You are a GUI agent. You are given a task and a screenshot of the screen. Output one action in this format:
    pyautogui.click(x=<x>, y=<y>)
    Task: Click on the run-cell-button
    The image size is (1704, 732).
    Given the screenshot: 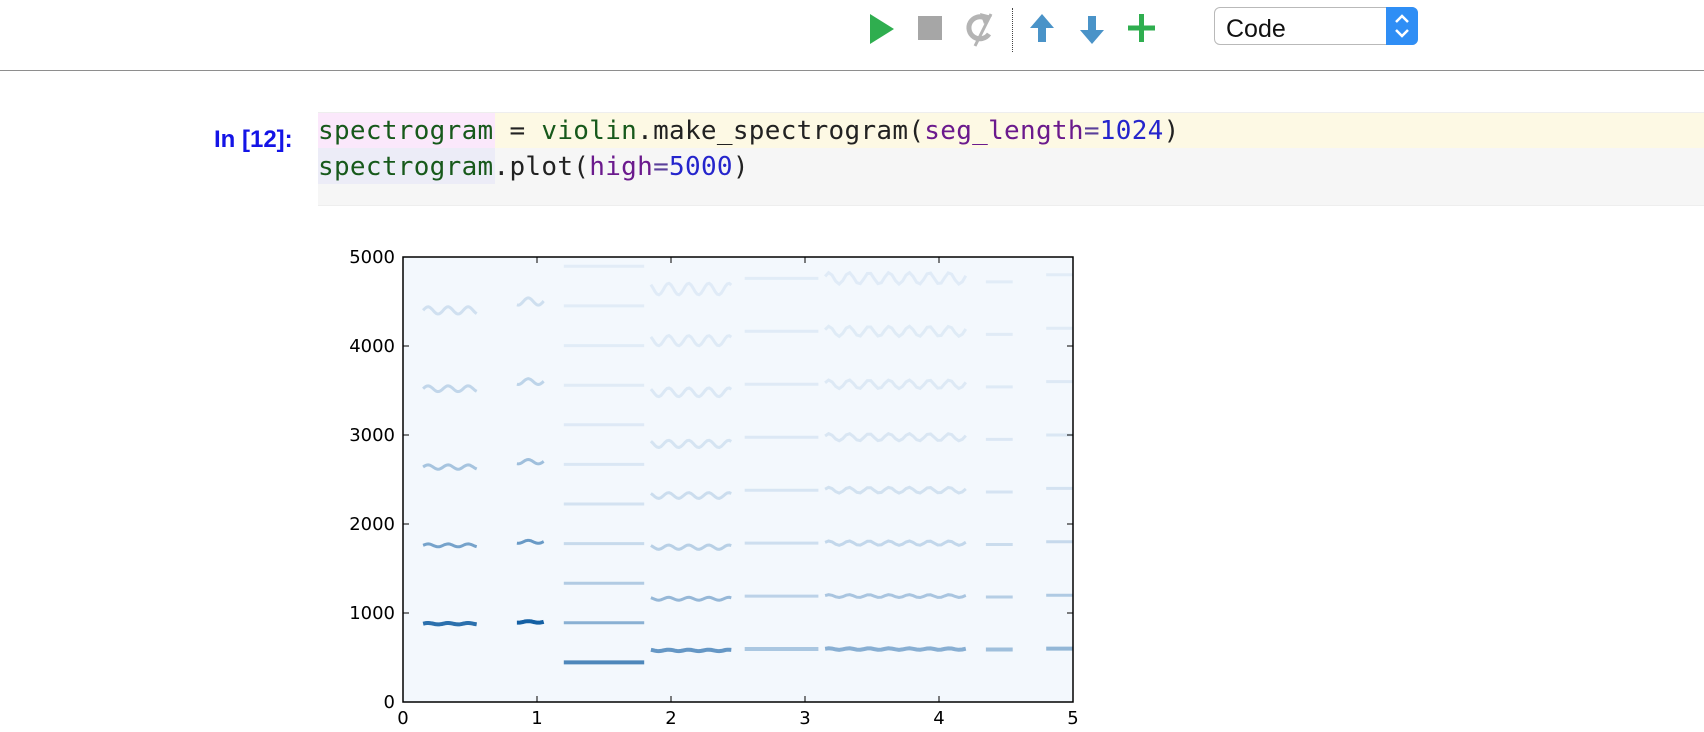 What is the action you would take?
    pyautogui.click(x=886, y=28)
    